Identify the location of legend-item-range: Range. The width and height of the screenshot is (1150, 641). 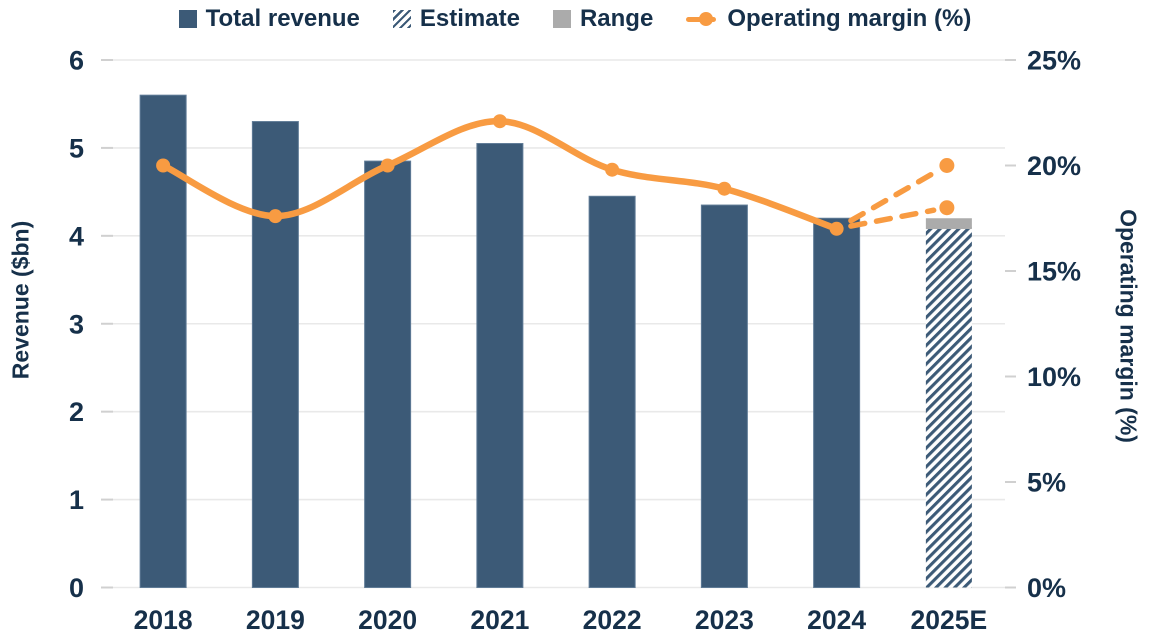
(603, 19).